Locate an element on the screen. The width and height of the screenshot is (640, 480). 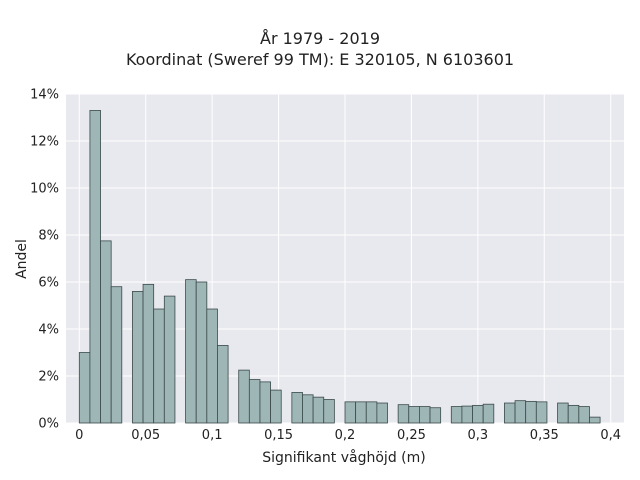
y-tick-label: 0% is located at coordinates (48, 424).